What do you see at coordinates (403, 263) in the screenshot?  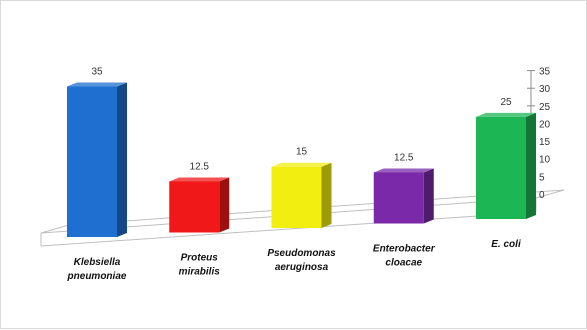 I see `category-label-line: cloacae` at bounding box center [403, 263].